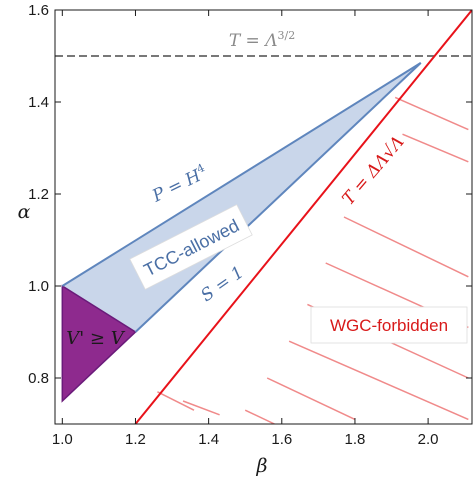  I want to click on x-tick-label-4: 1.8, so click(355, 439).